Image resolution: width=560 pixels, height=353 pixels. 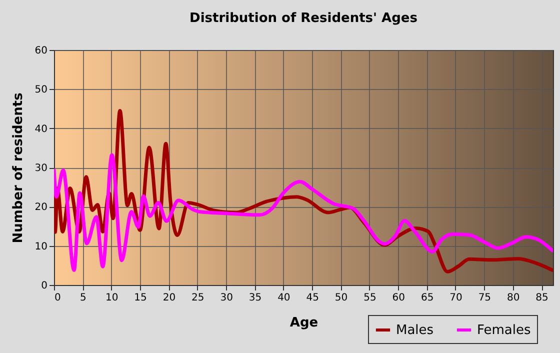 I want to click on x-tick-label: 80, so click(x=513, y=298).